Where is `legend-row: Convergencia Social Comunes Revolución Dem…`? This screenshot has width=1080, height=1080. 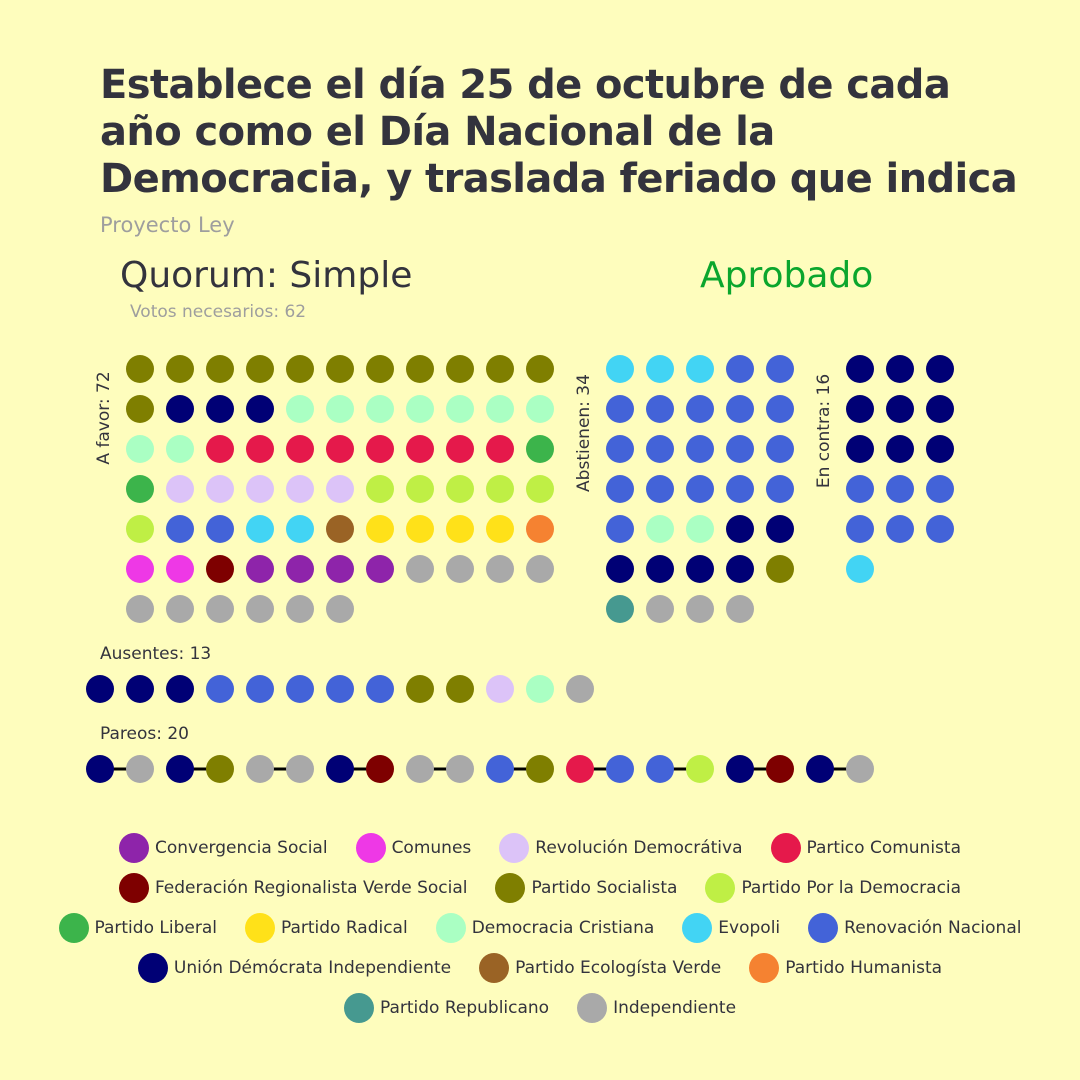 legend-row: Convergencia Social Comunes Revolución Dem… is located at coordinates (540, 848).